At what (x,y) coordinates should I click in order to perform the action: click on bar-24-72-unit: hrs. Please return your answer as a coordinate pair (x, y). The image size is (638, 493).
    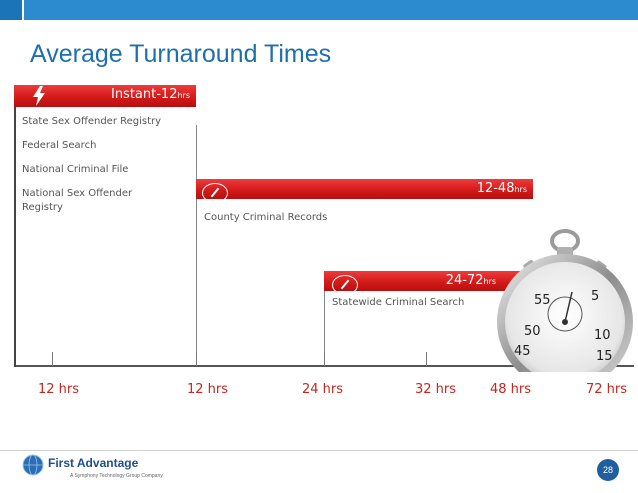
    Looking at the image, I should click on (489, 281).